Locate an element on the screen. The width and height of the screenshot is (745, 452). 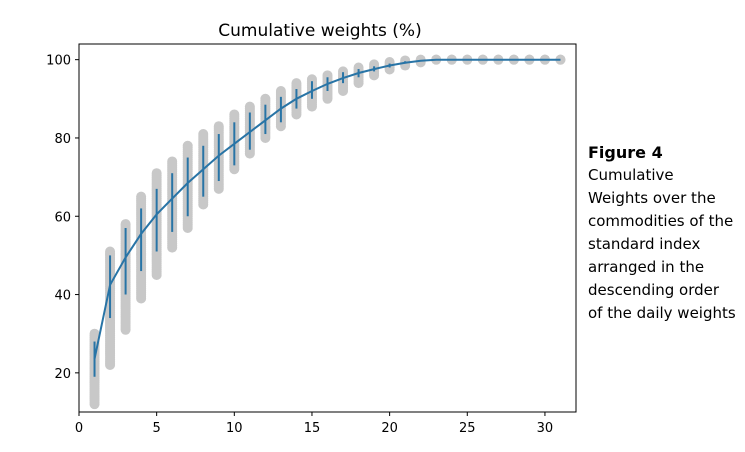
y-tick-label: 100 is located at coordinates (58, 61).